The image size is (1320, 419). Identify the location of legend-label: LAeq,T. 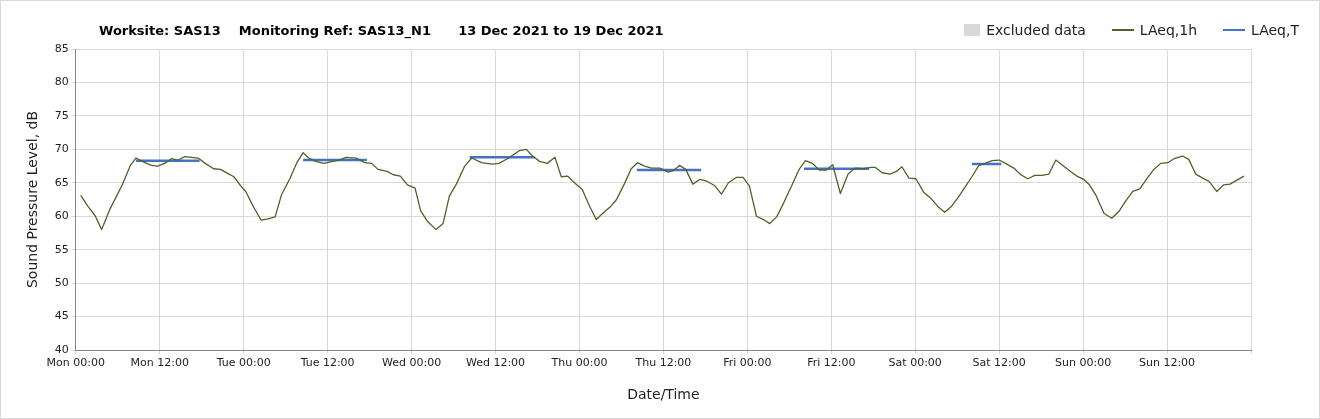
(1275, 30).